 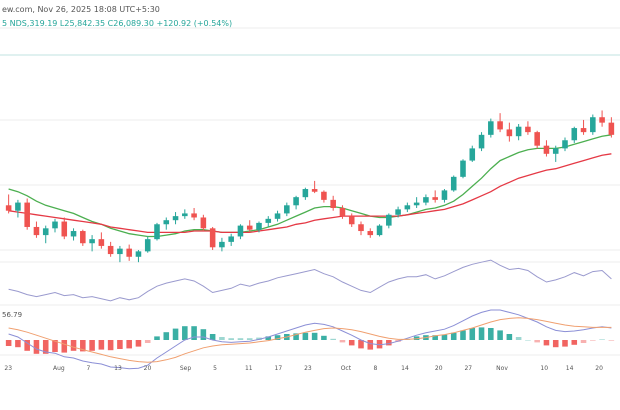 I want to click on x-tick-label-8: 17, so click(x=279, y=368).